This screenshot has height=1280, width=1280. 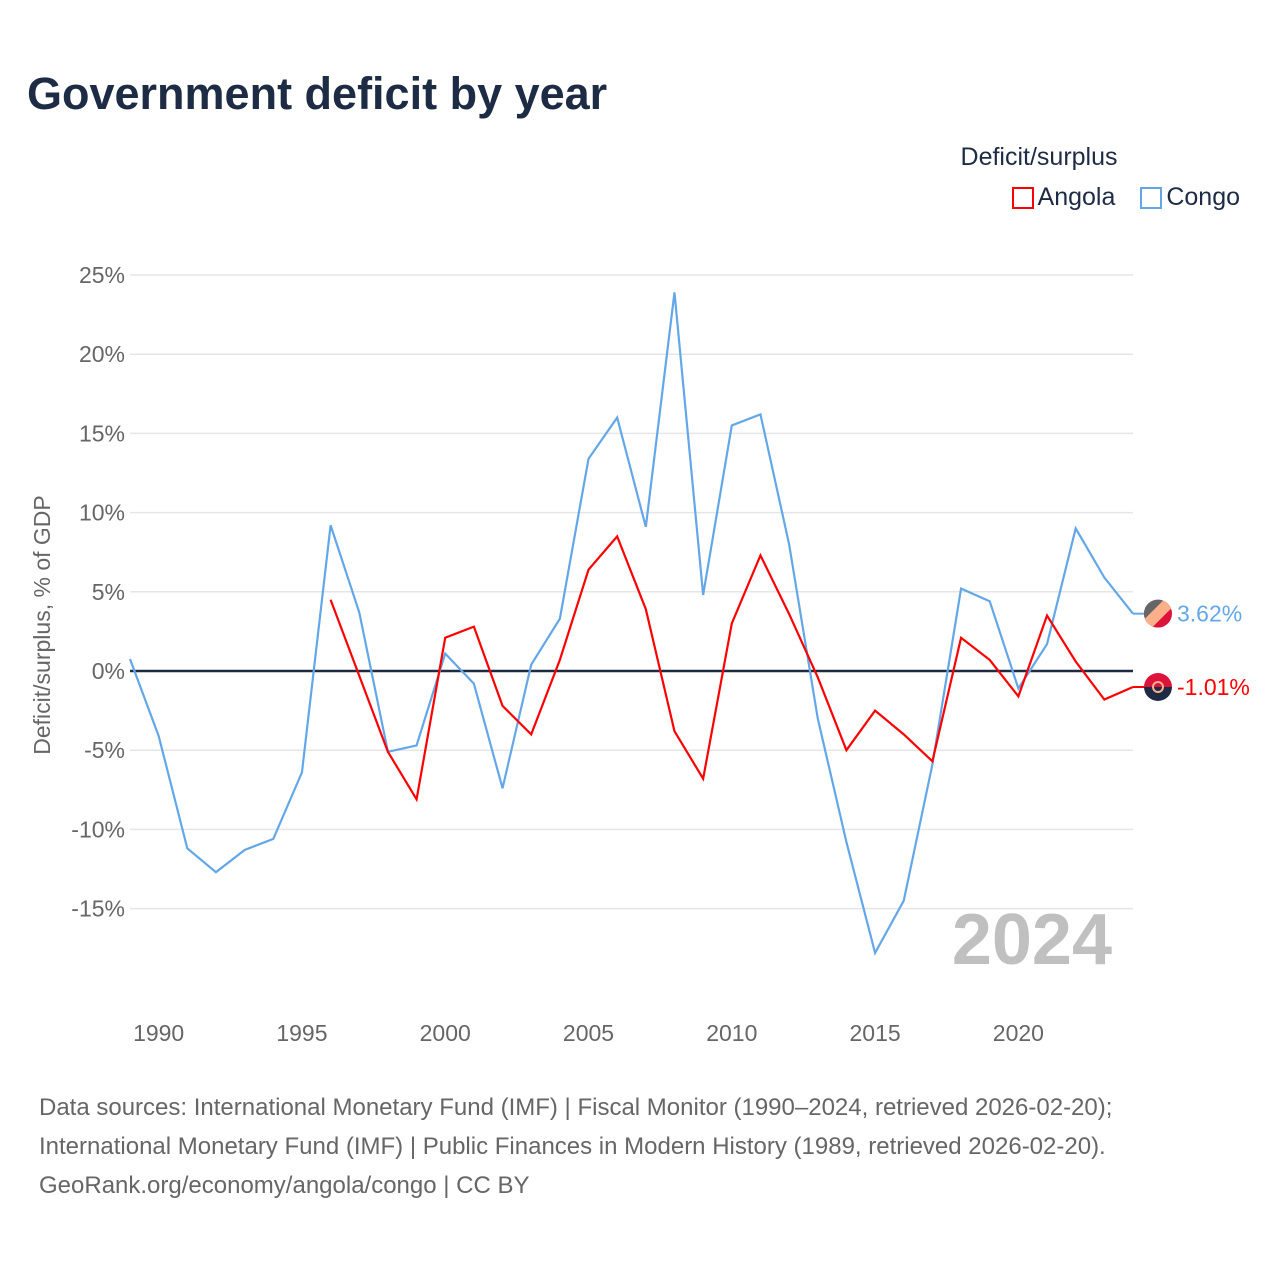 I want to click on legend-label-angola: Angola, so click(x=1076, y=197).